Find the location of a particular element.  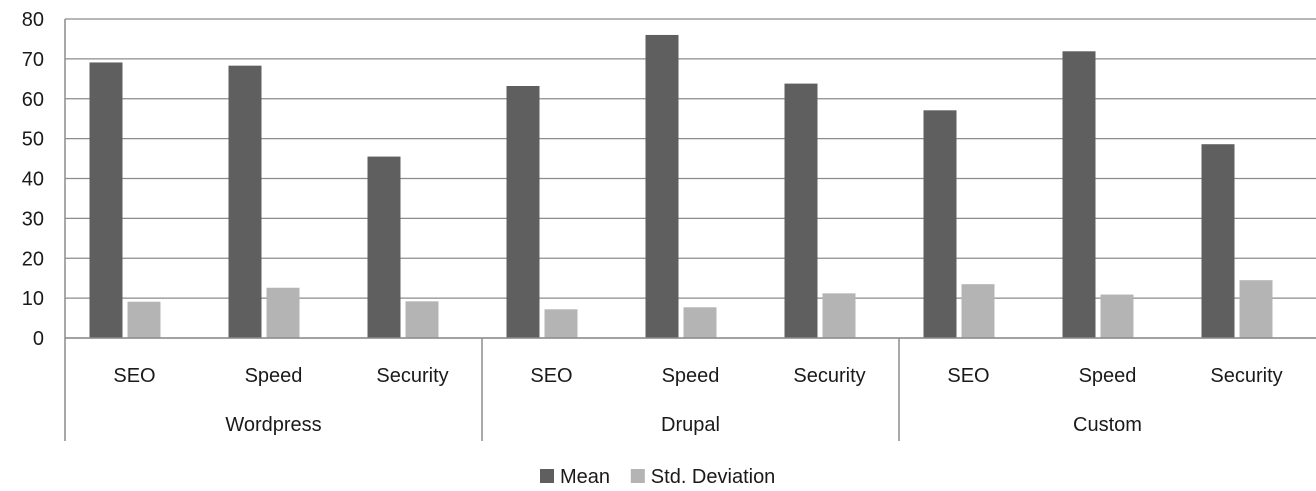

y-tick-labels: 0 10 20 30 40 50 60 70 80 is located at coordinates (33, 179).